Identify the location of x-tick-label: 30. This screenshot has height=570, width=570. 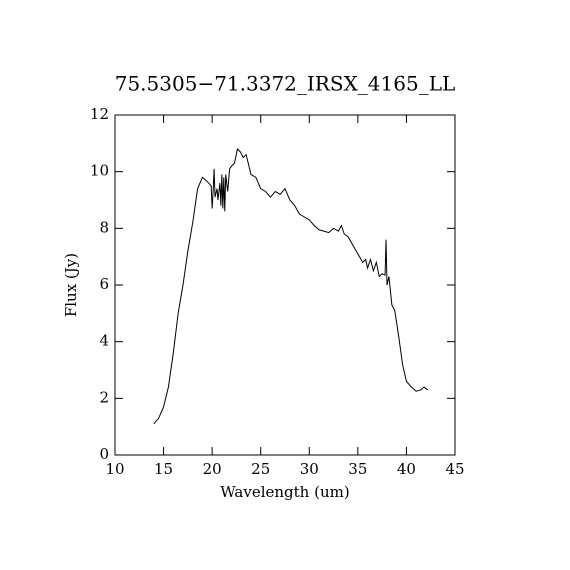
(309, 469).